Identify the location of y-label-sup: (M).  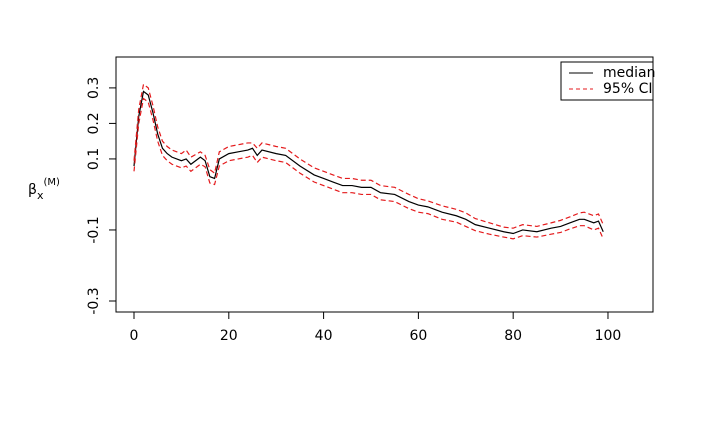
(51, 182).